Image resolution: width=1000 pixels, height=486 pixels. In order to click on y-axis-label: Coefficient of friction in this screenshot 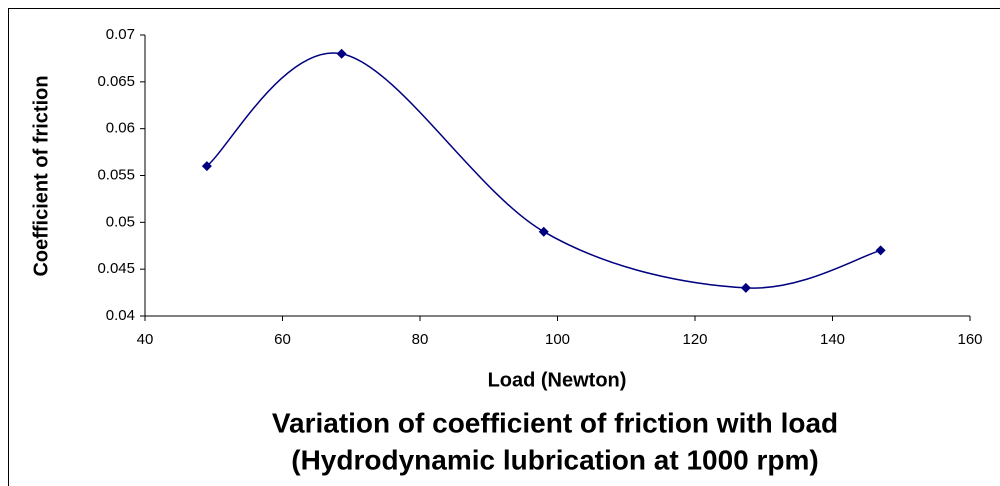, I will do `click(41, 175)`.